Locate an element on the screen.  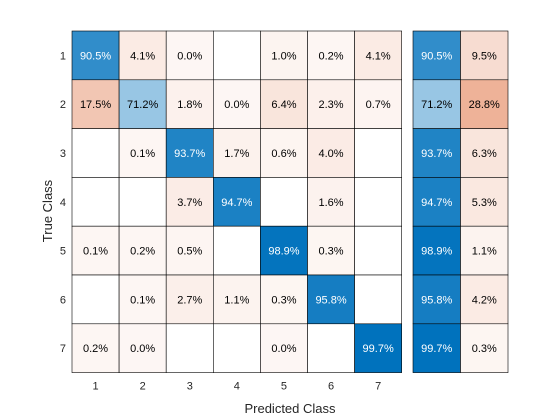
summary-cell-label: 5.3% is located at coordinates (484, 203).